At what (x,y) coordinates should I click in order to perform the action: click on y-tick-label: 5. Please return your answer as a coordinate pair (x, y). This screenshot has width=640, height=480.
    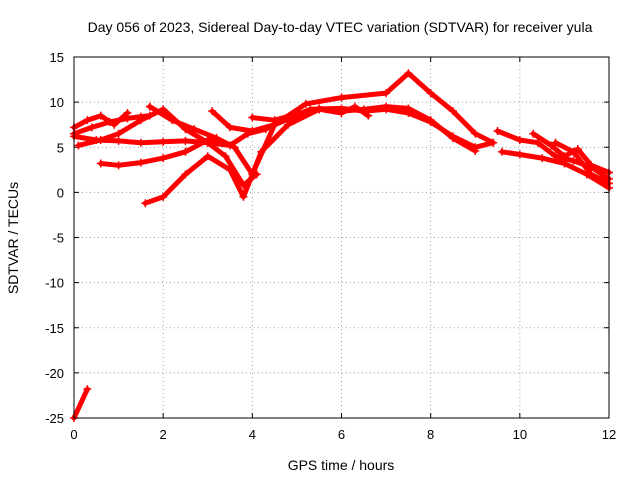
    Looking at the image, I should click on (60, 147).